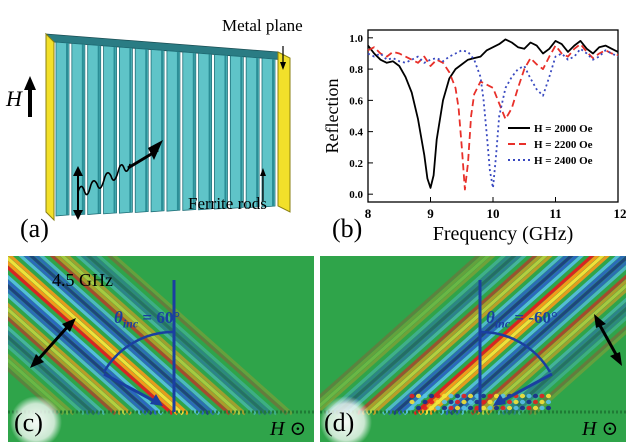 The image size is (627, 447). I want to click on legend-entry: H = 2200 Oe, so click(563, 145).